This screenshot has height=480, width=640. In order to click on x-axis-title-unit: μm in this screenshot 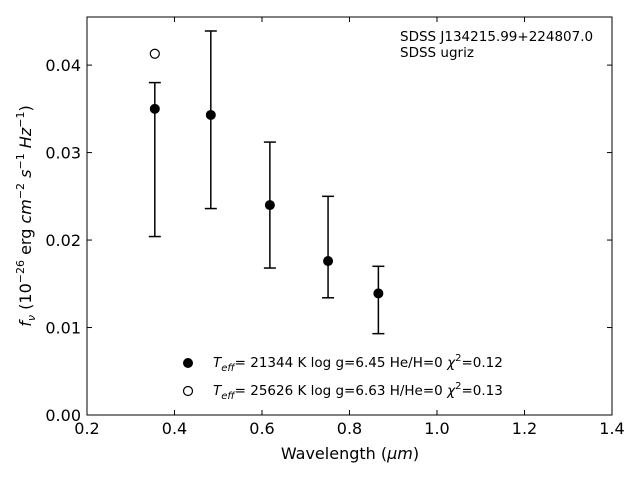, I will do `click(399, 453)`.